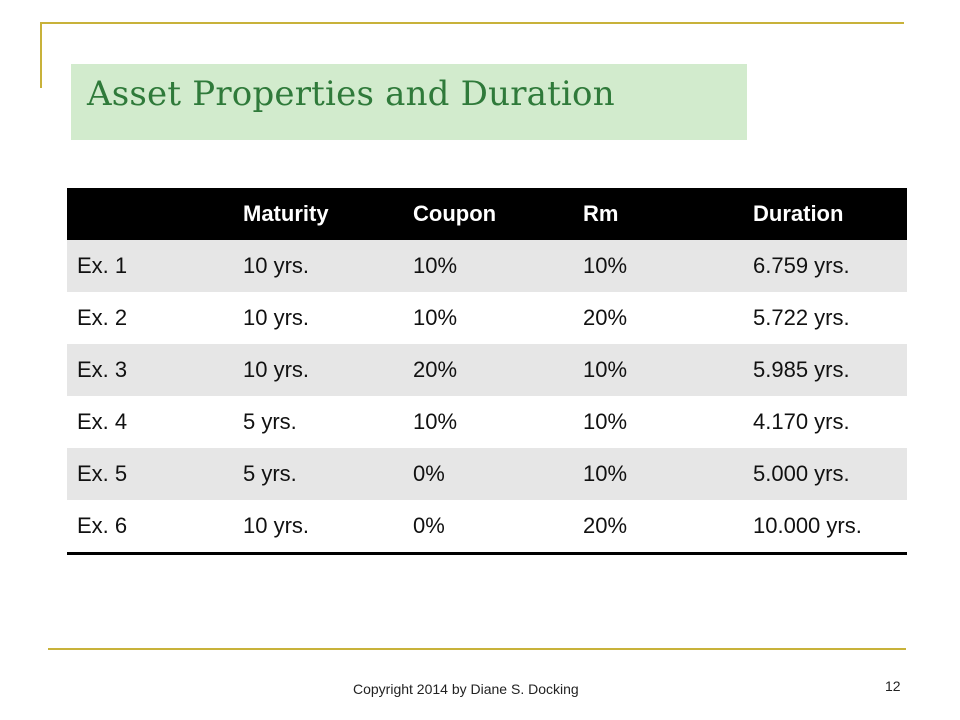 The image size is (960, 720). What do you see at coordinates (318, 214) in the screenshot?
I see `header-cell-maturity: Maturity` at bounding box center [318, 214].